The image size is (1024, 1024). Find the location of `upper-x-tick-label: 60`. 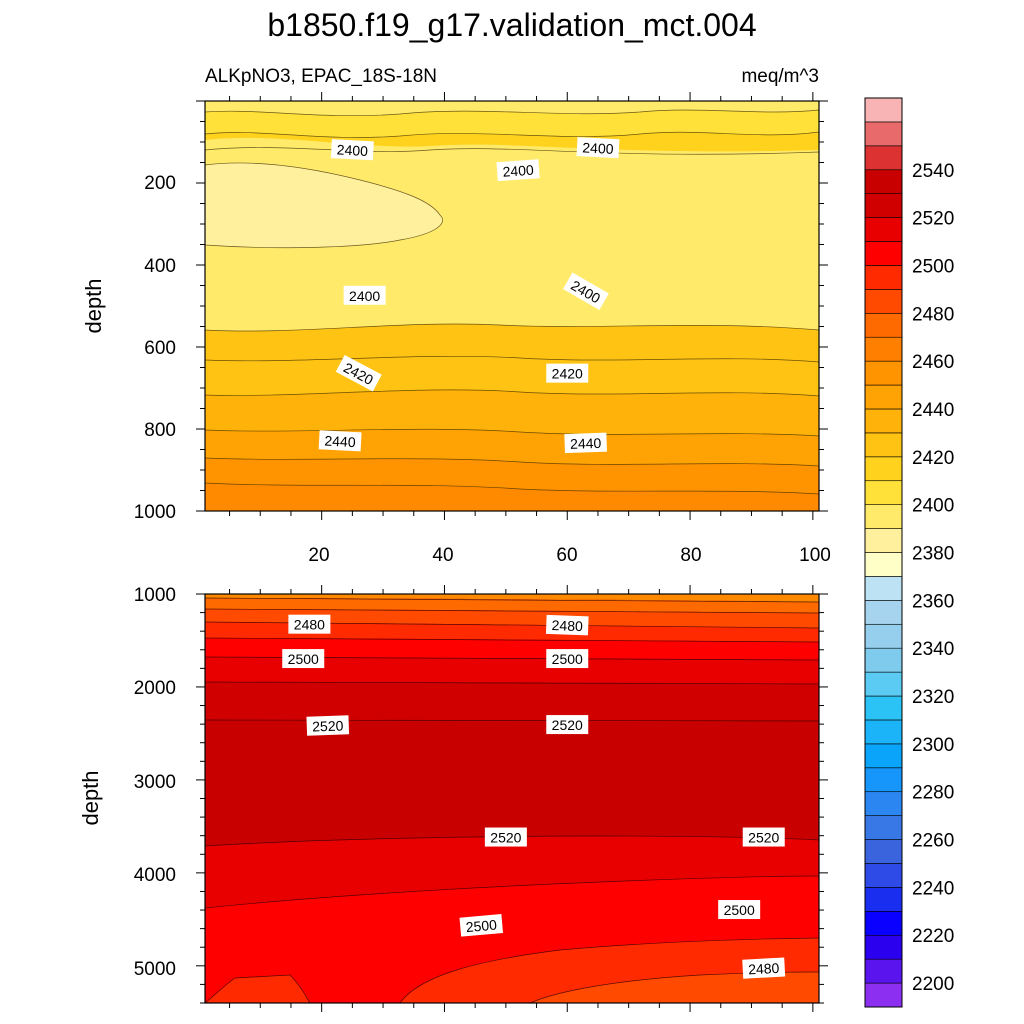

upper-x-tick-label: 60 is located at coordinates (566, 555).